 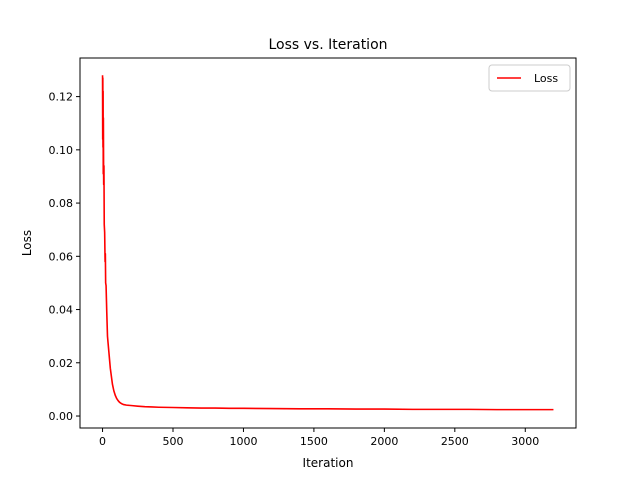 I want to click on y-axis-label: Loss, so click(x=27, y=243).